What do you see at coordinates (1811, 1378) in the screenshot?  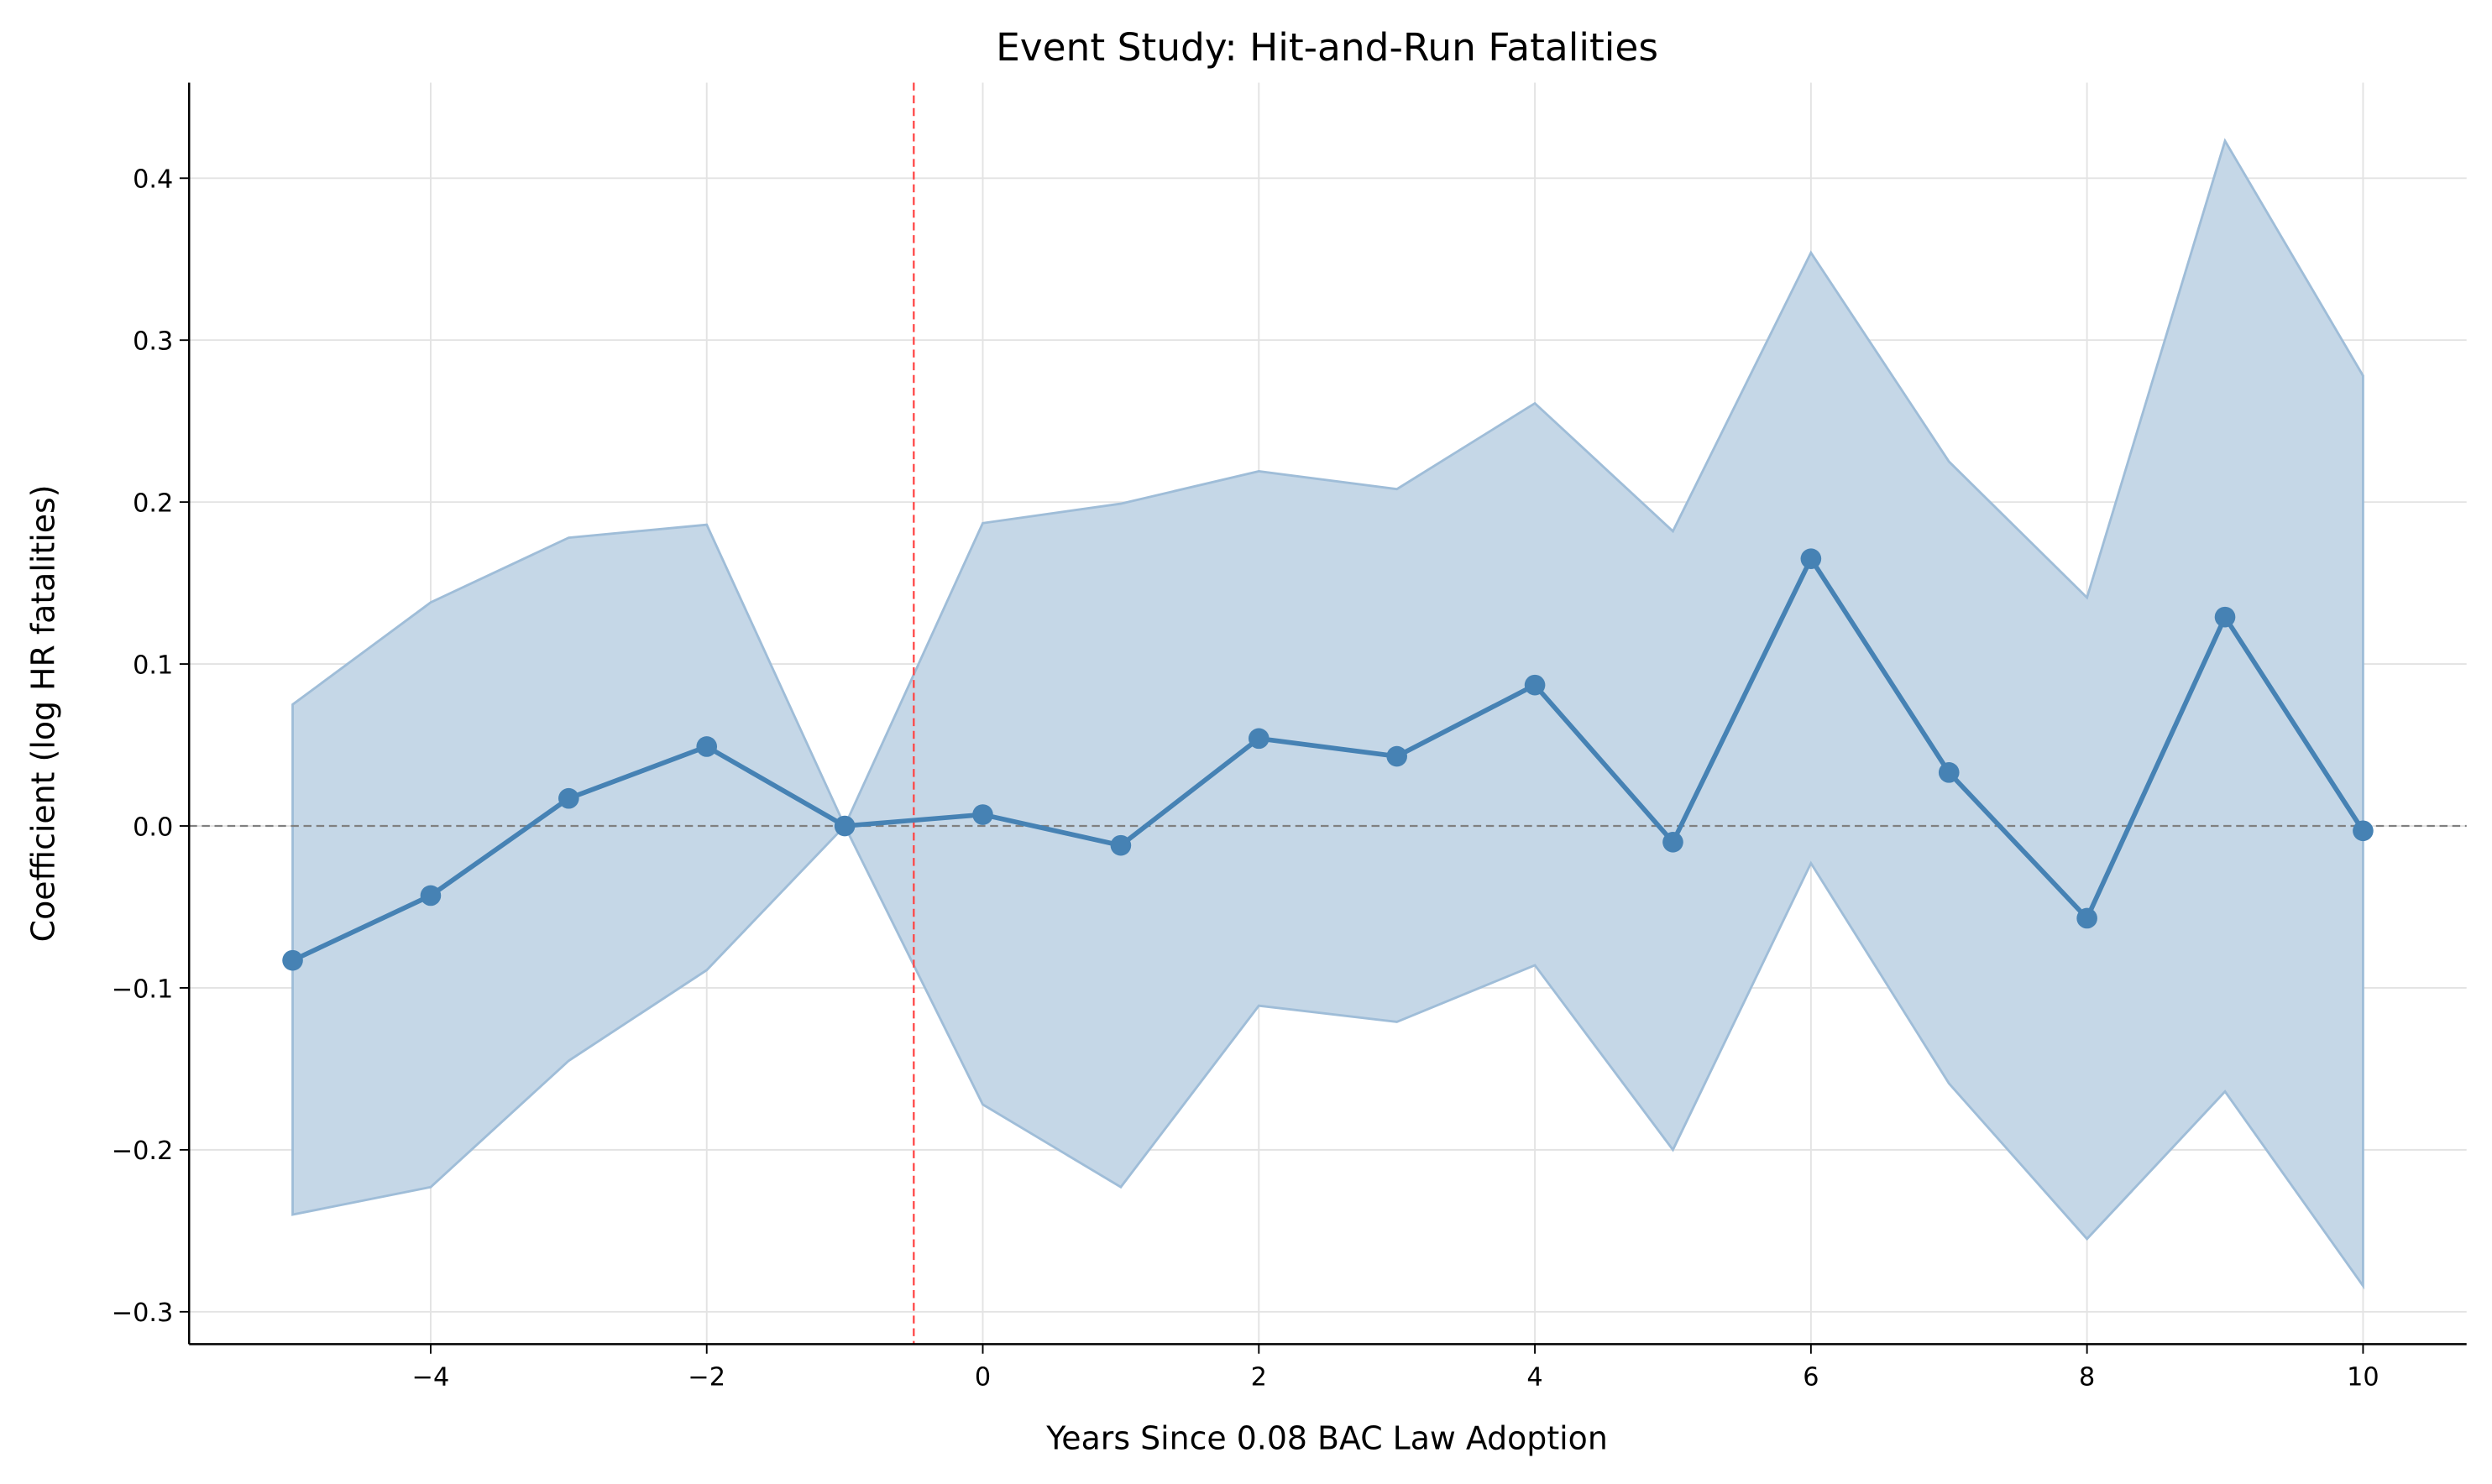 I see `x-tick-label: 6` at bounding box center [1811, 1378].